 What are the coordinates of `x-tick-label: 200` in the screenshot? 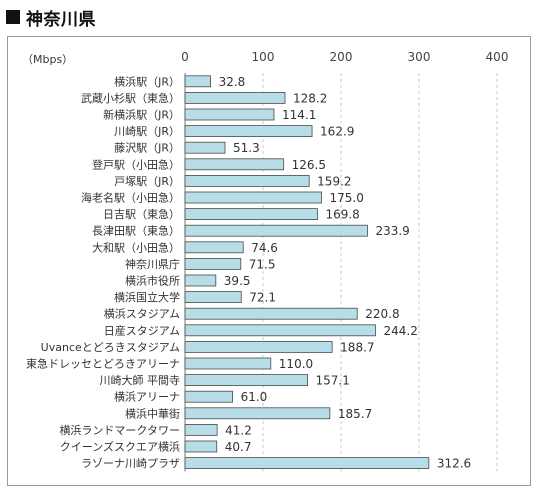 It's located at (341, 57).